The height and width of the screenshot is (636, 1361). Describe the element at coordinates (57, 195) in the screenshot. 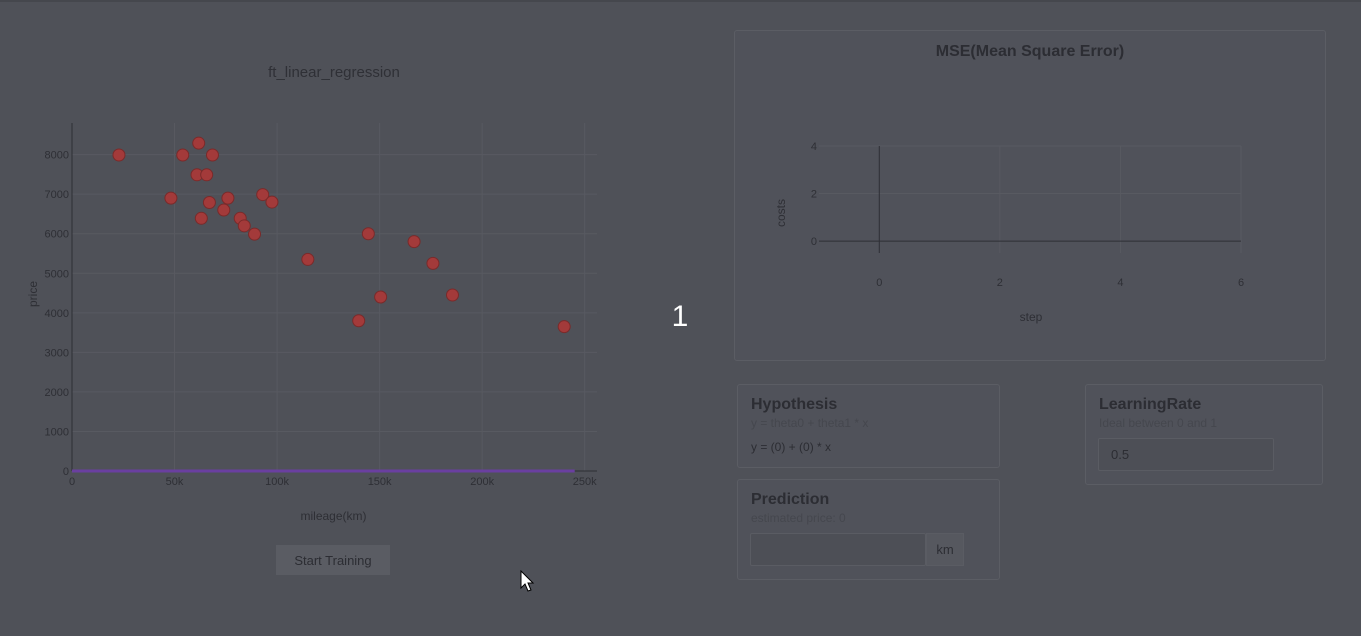

I see `y-tick-label: 7000` at that location.